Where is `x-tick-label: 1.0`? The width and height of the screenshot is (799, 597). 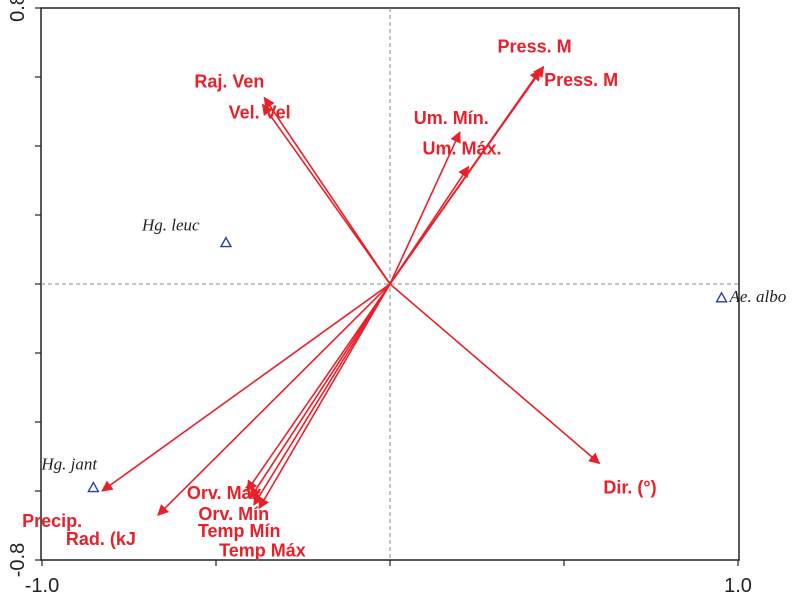 x-tick-label: 1.0 is located at coordinates (738, 586).